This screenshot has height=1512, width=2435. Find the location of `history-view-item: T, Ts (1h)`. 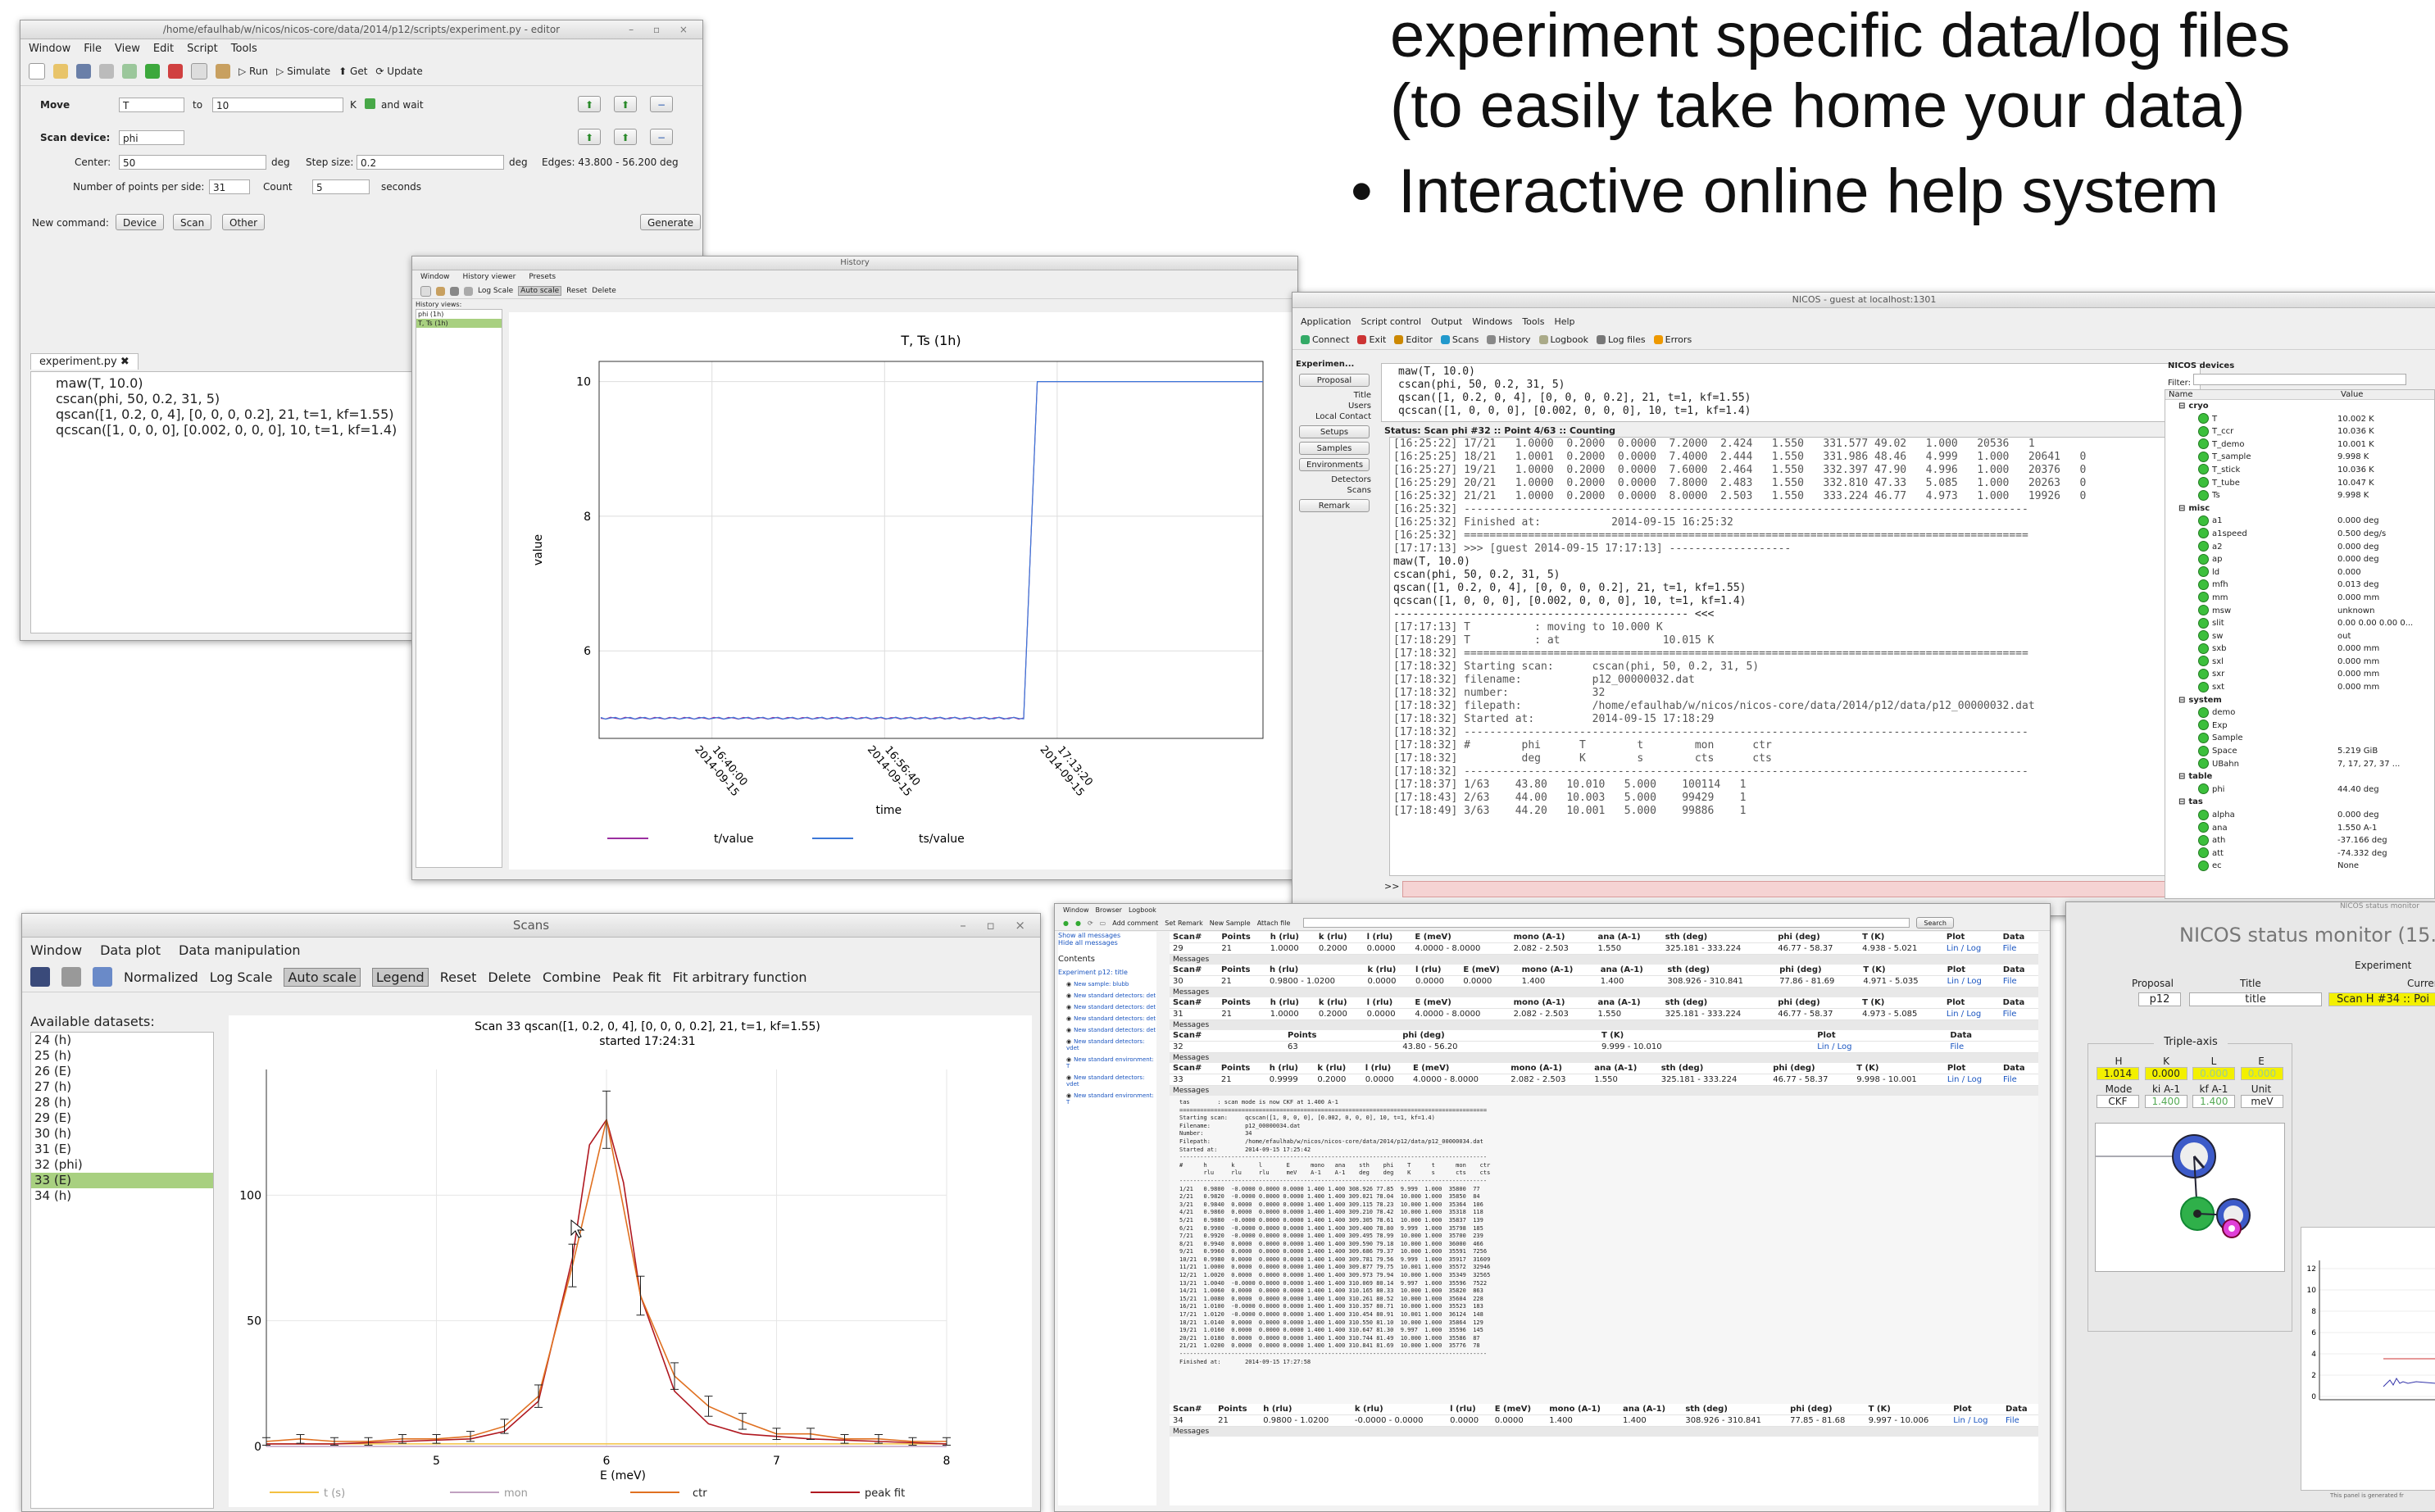

history-view-item: T, Ts (1h) is located at coordinates (459, 323).